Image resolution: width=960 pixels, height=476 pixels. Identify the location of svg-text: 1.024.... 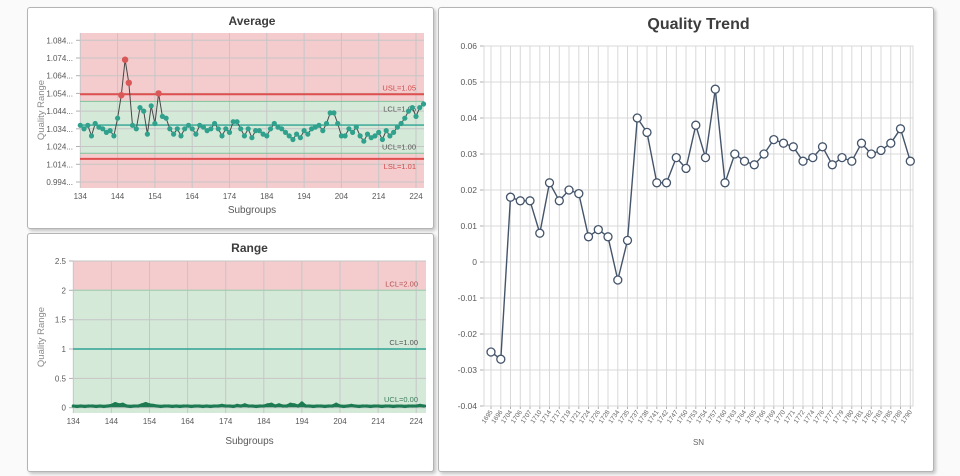
(59, 147).